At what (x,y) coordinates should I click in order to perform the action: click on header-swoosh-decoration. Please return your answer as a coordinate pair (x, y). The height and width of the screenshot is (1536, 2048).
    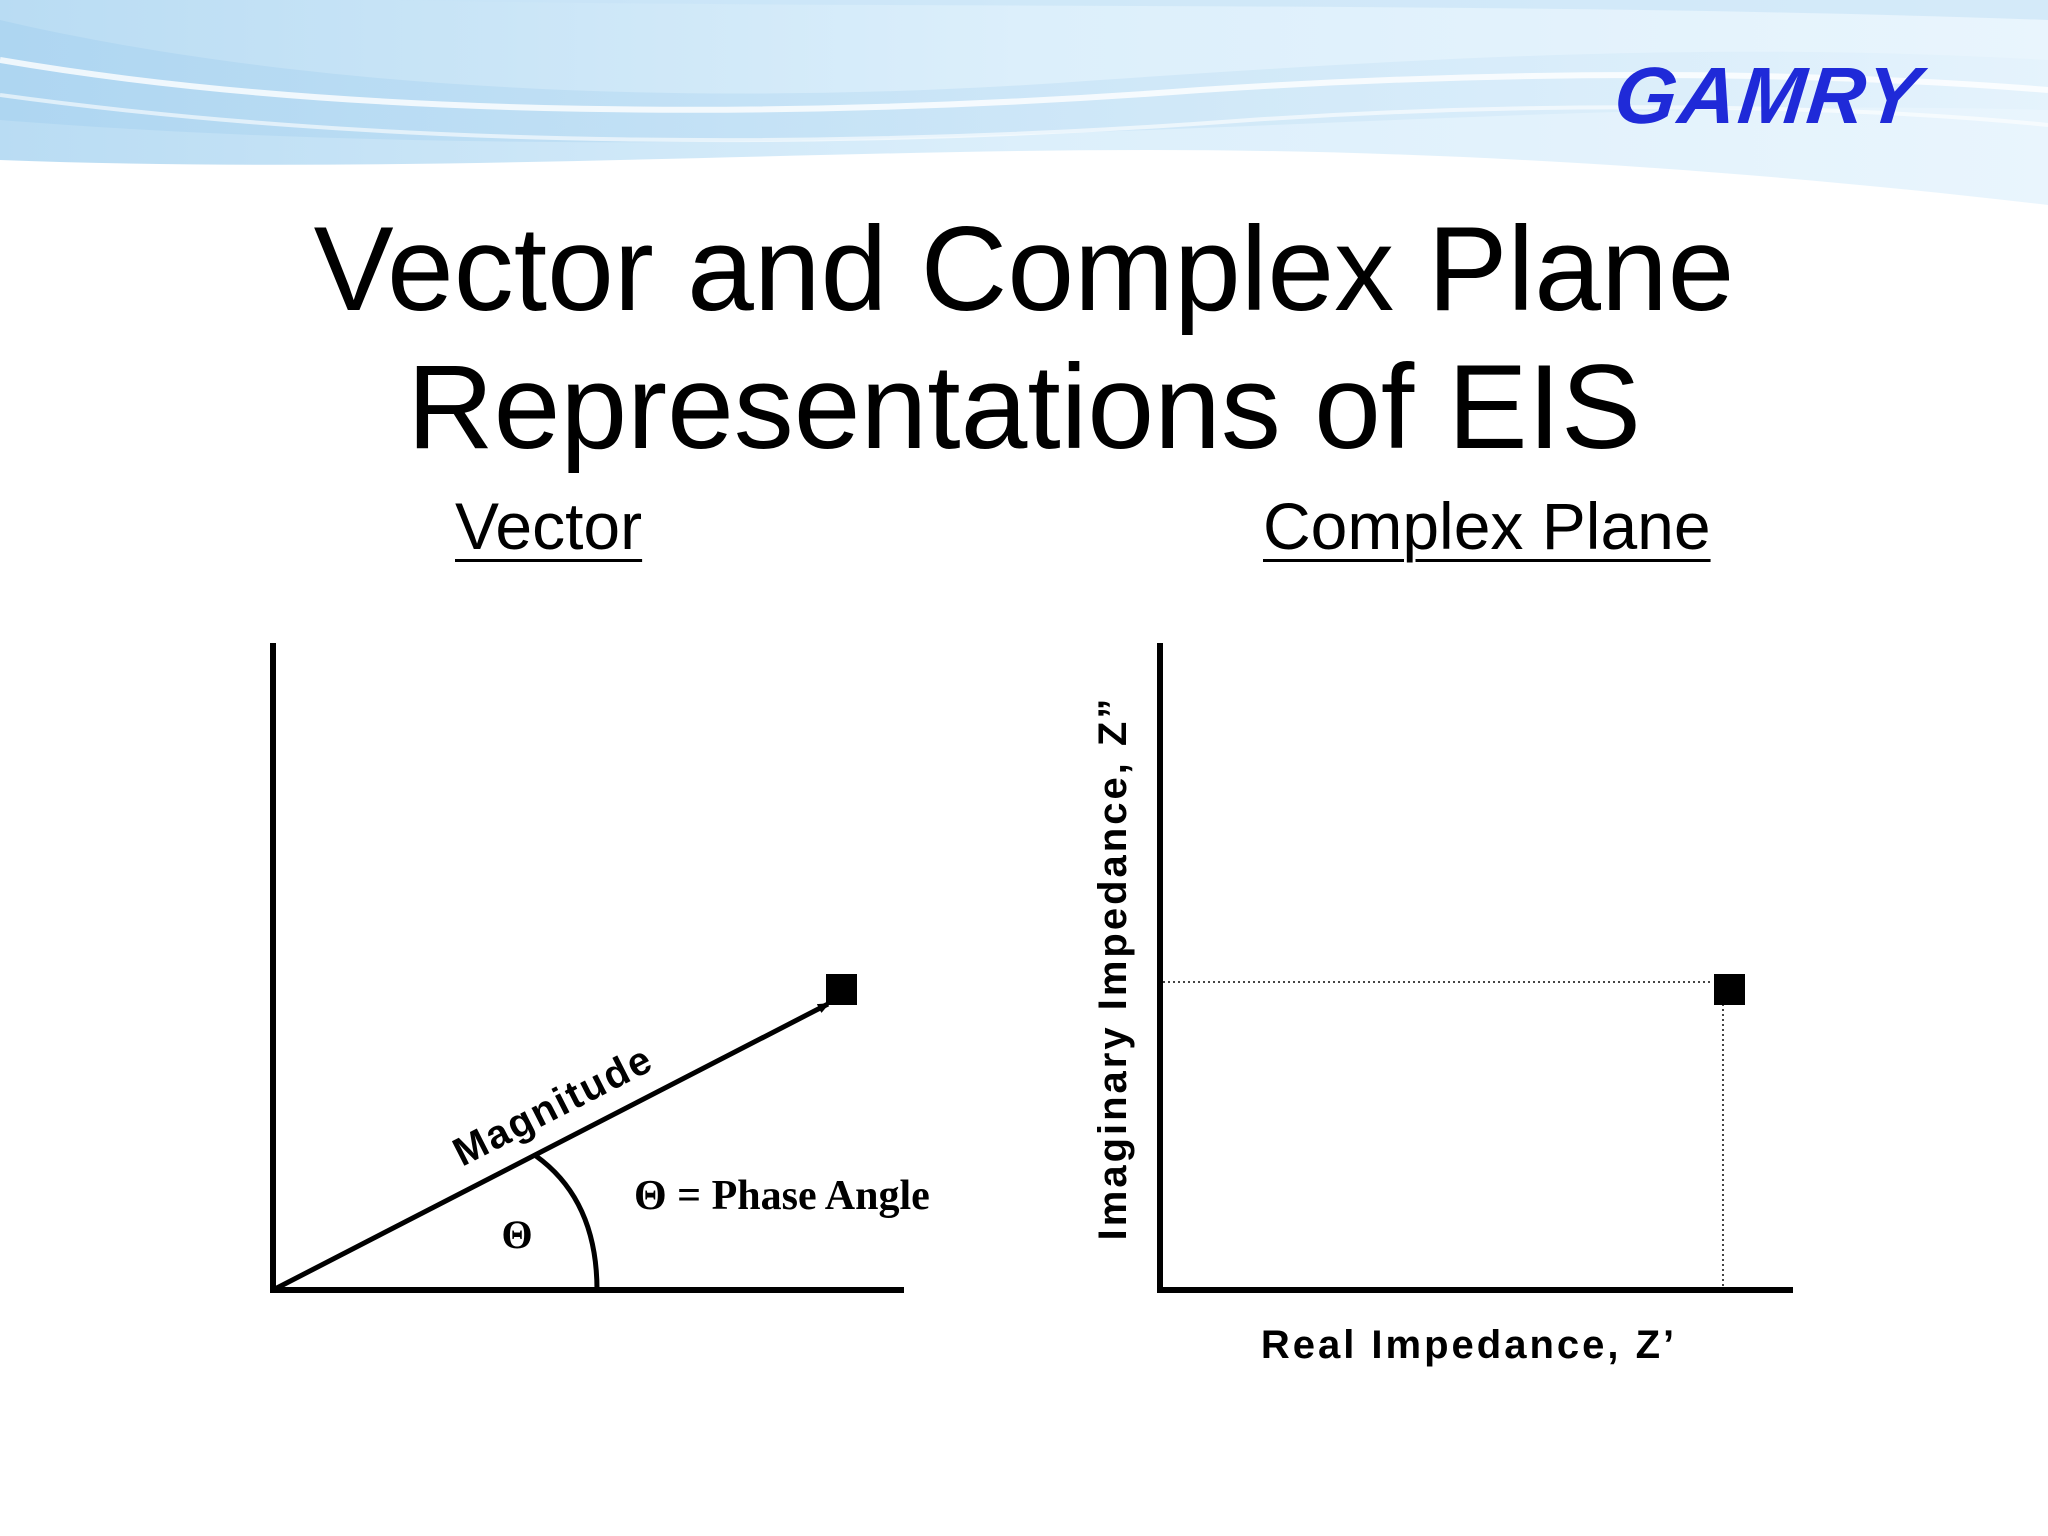
    Looking at the image, I should click on (1024, 102).